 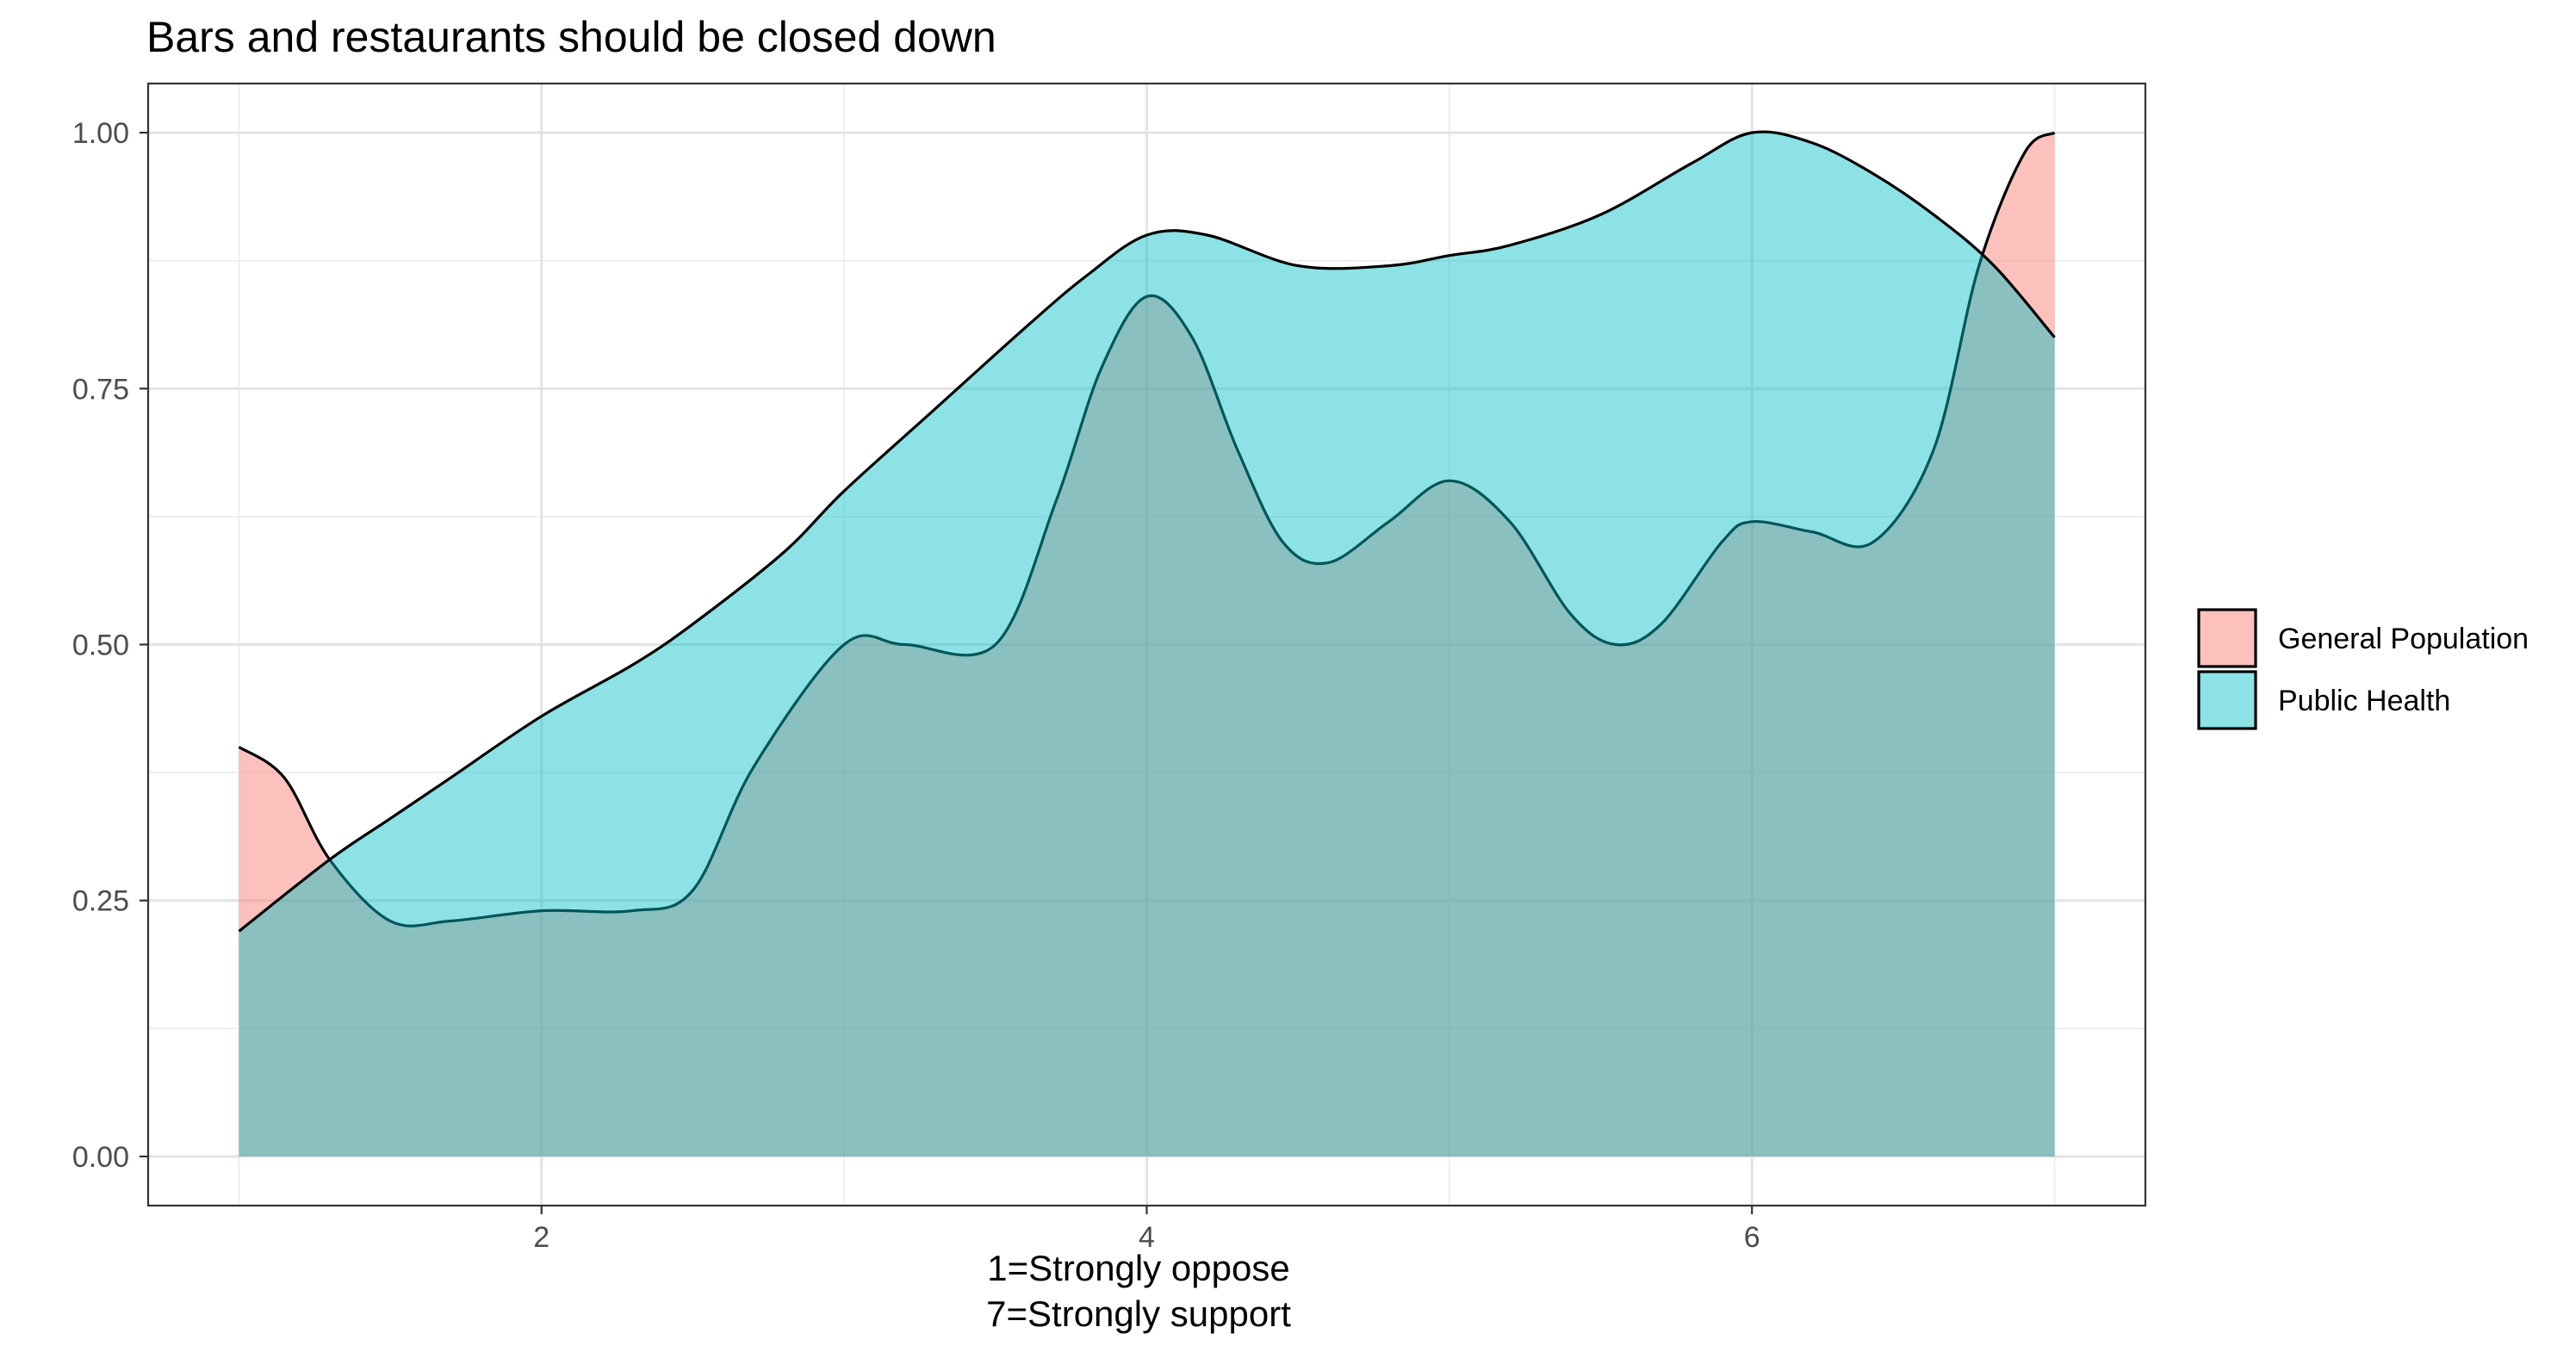 I want to click on y-tick-label: 0.50, so click(x=100, y=645).